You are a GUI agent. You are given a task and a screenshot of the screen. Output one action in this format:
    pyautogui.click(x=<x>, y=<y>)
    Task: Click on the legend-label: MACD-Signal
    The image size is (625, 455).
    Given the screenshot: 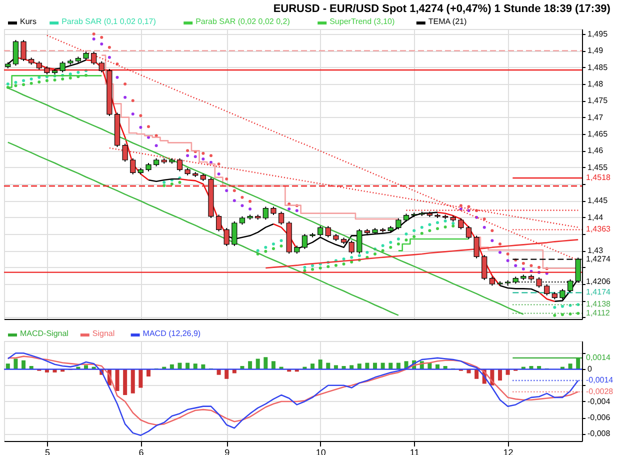 What is the action you would take?
    pyautogui.click(x=44, y=333)
    